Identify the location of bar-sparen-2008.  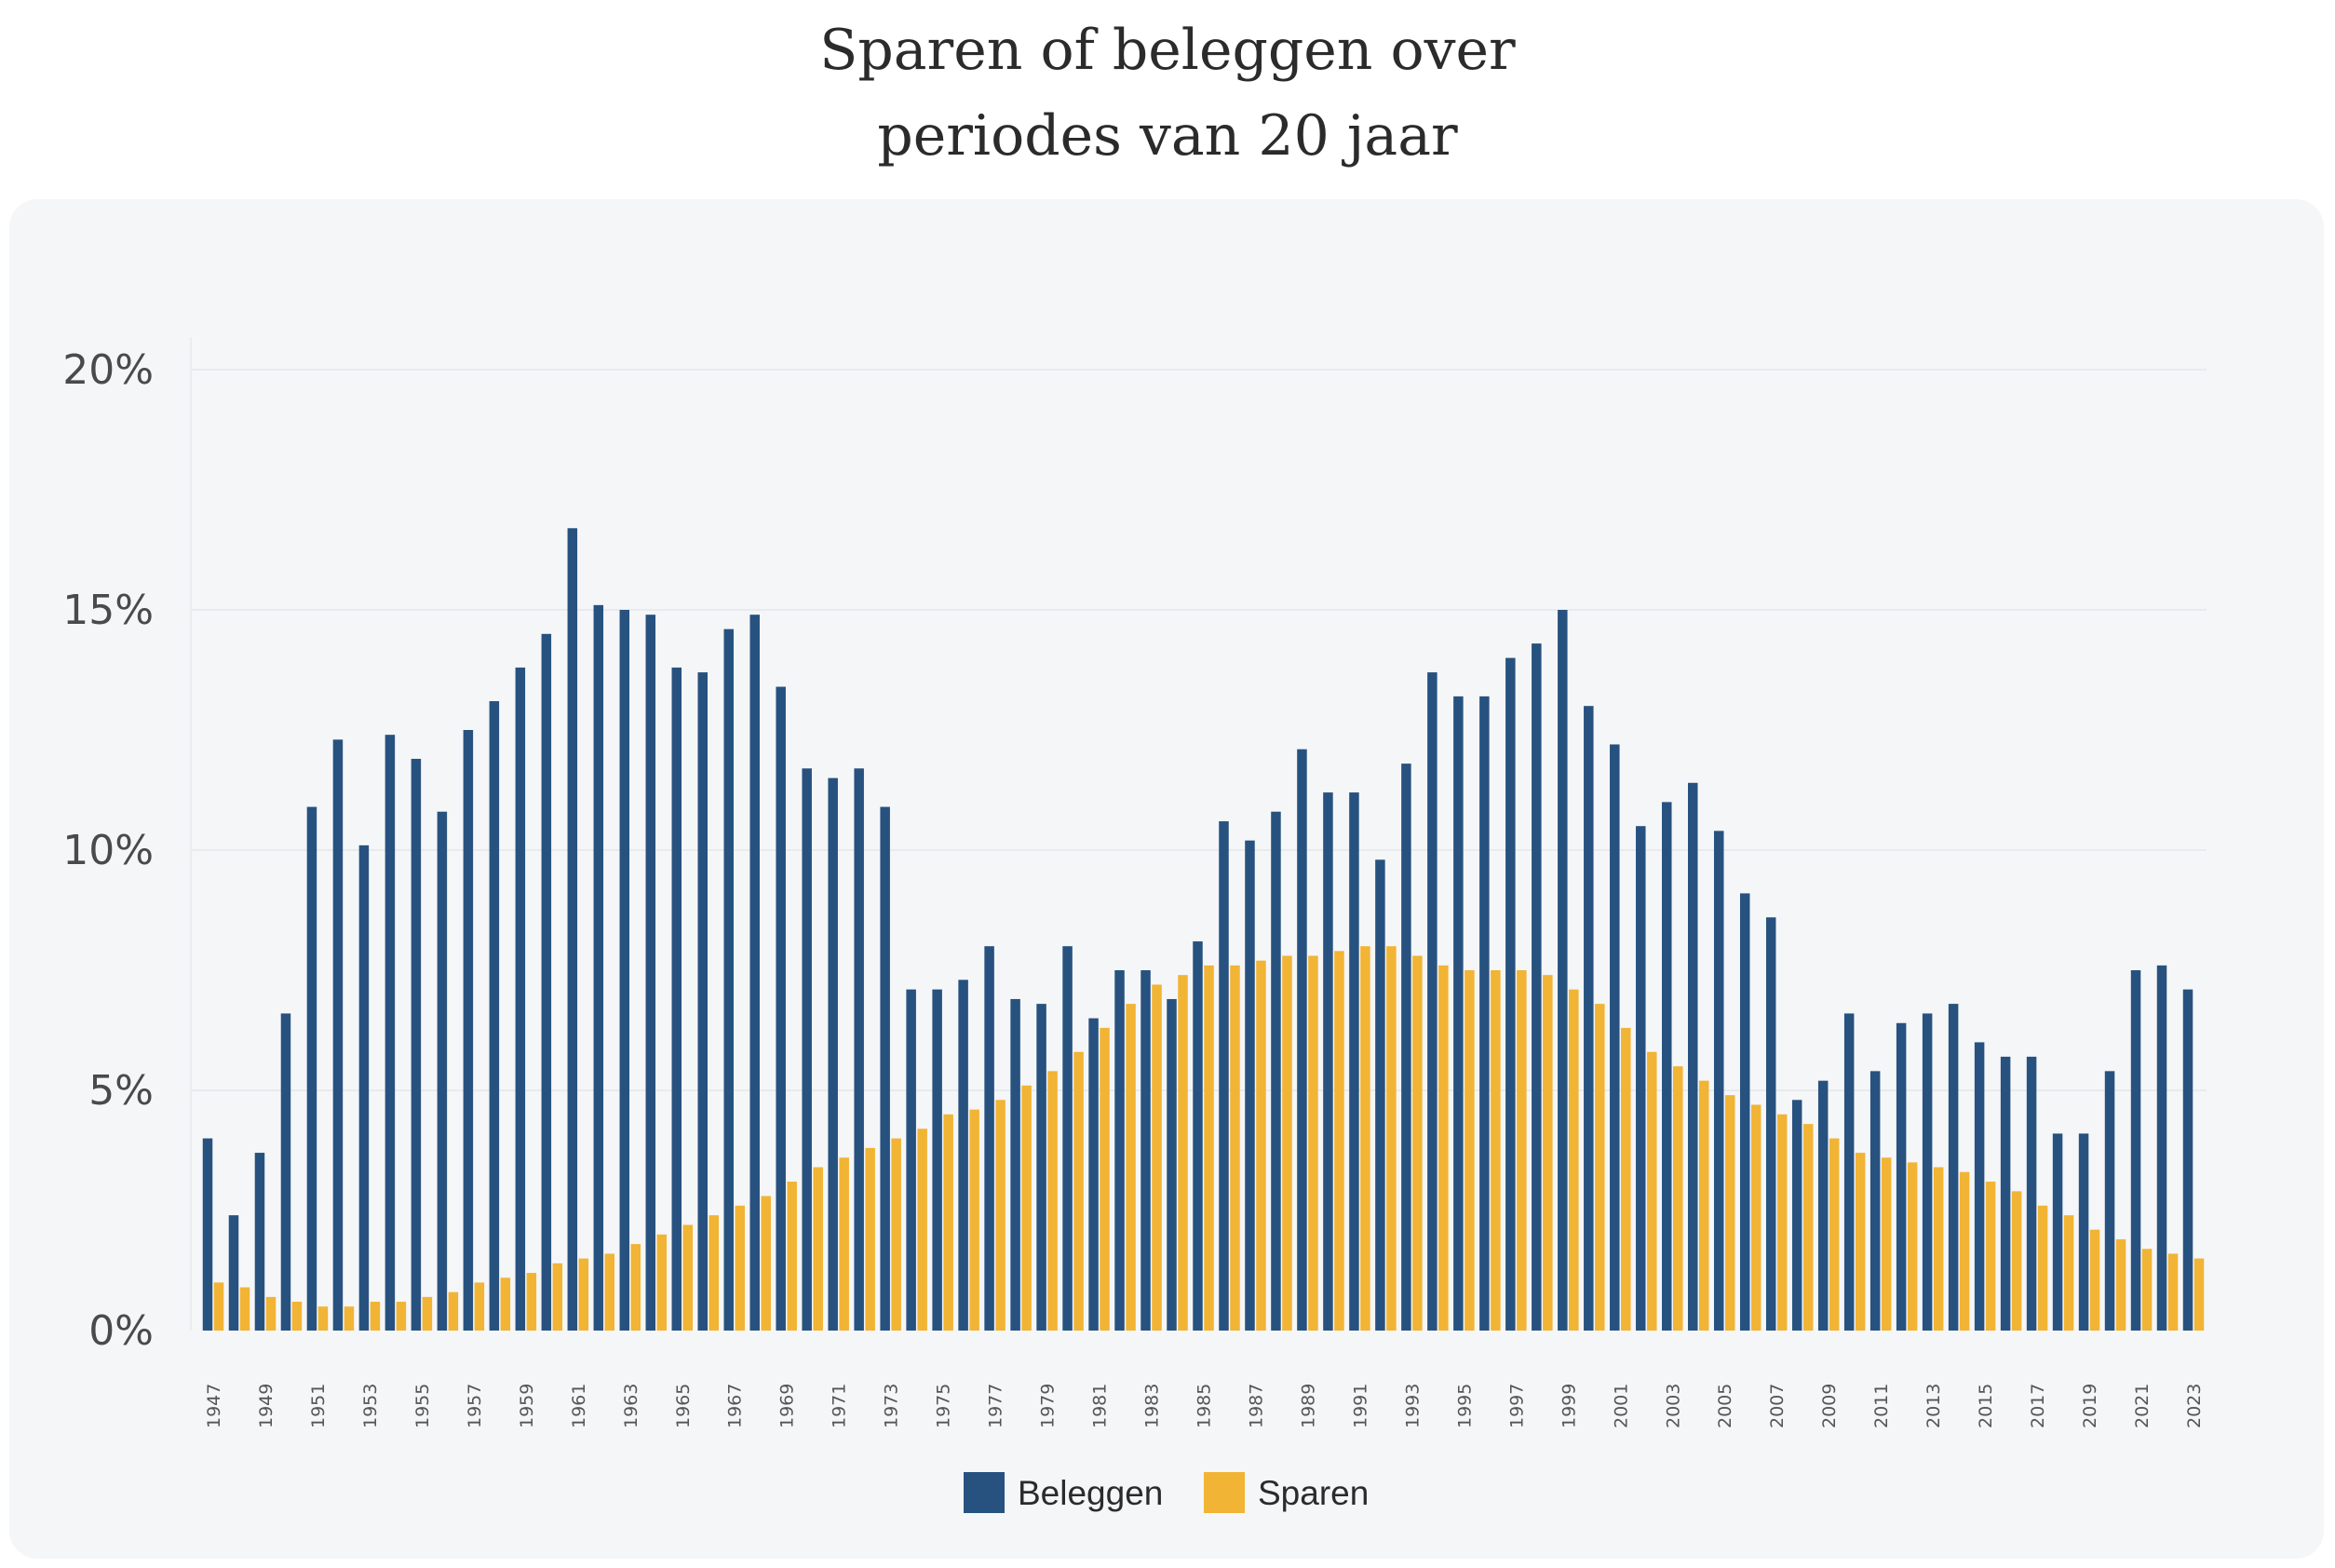
(1808, 1227).